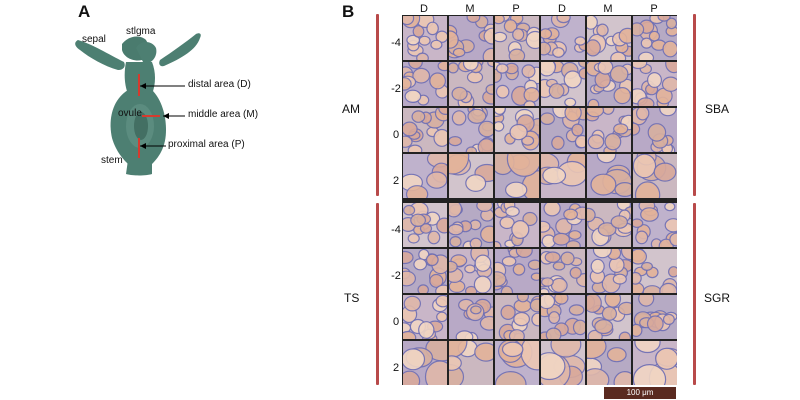 The width and height of the screenshot is (800, 400). Describe the element at coordinates (223, 114) in the screenshot. I see `middle-label: middle area (M)` at that location.